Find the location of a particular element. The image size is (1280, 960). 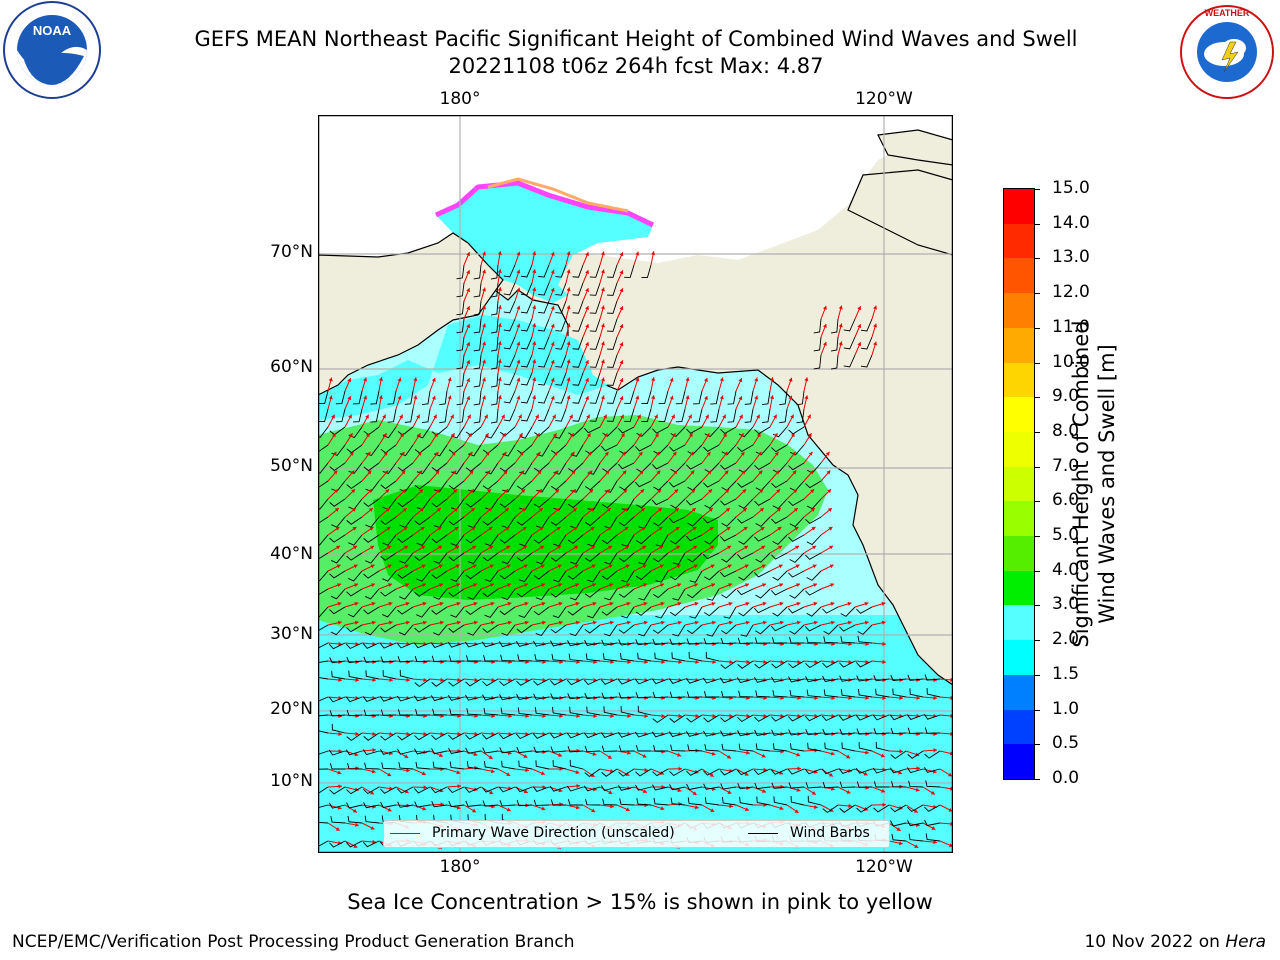

wave-zone-4-5m is located at coordinates (545, 542).